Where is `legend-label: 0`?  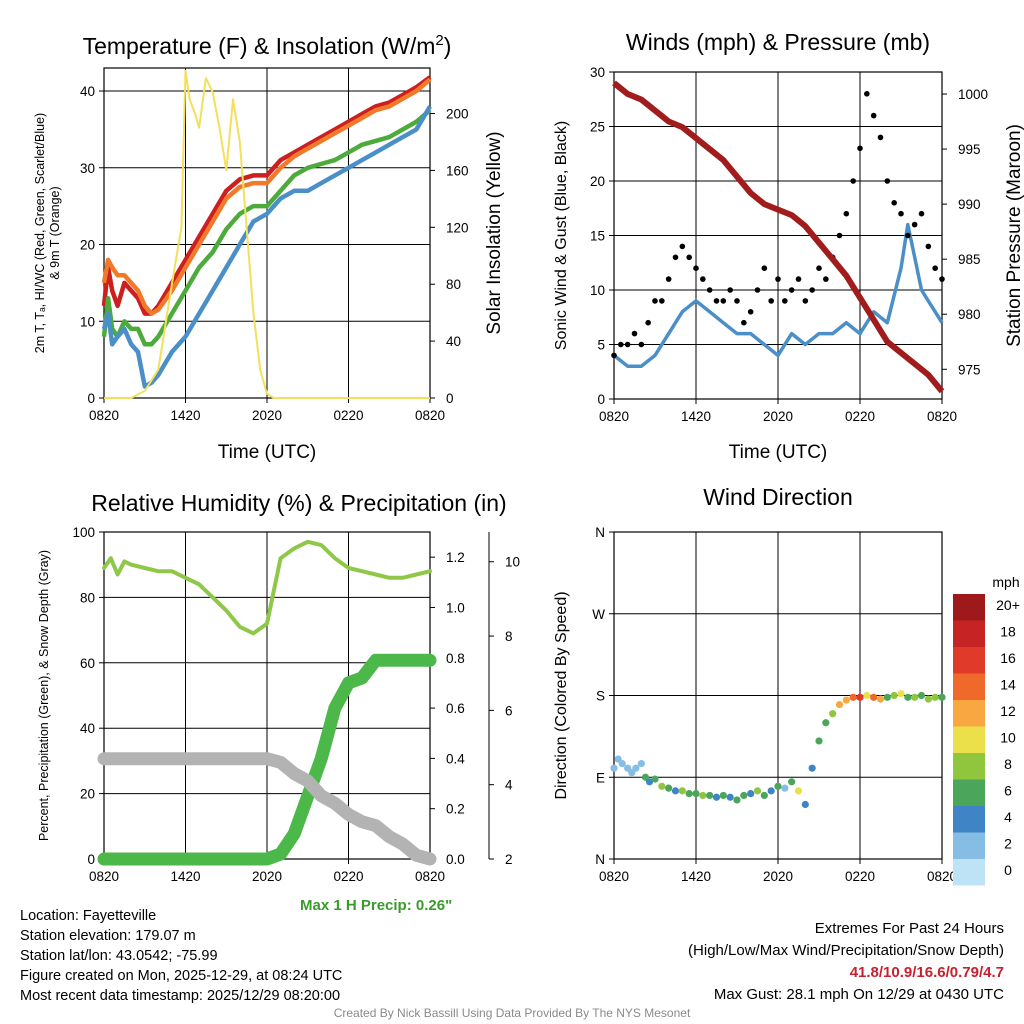 legend-label: 0 is located at coordinates (1008, 870).